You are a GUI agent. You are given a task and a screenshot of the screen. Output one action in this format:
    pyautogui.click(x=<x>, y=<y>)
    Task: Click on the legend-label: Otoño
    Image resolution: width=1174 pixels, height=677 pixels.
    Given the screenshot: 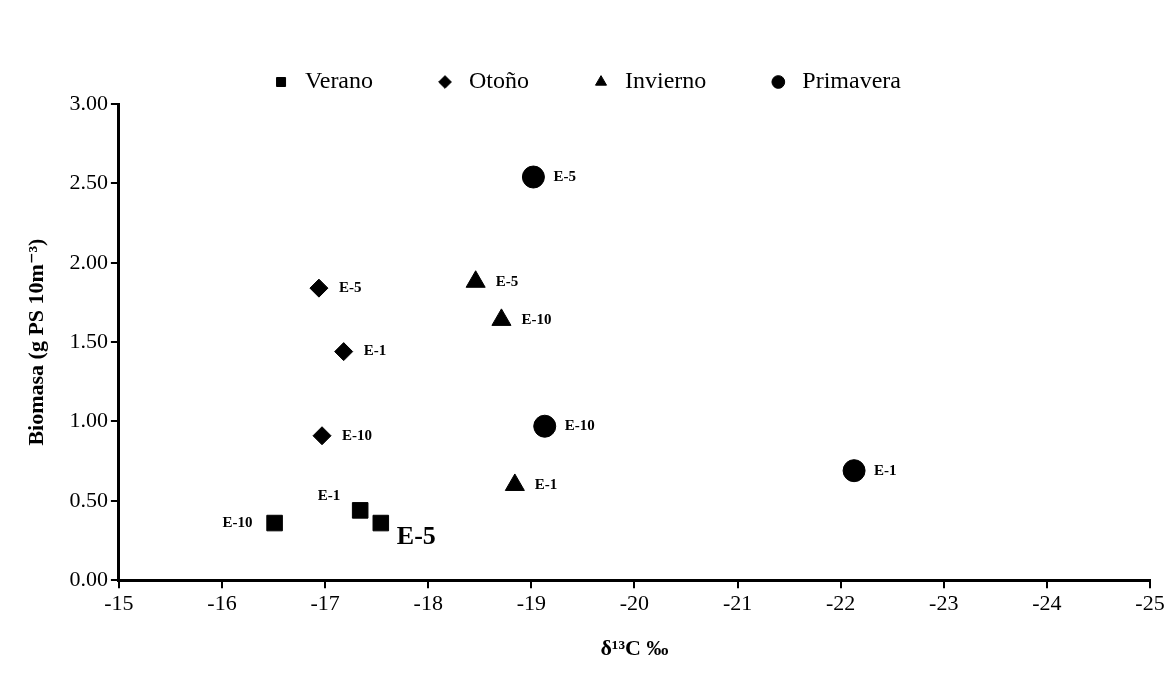 What is the action you would take?
    pyautogui.click(x=499, y=80)
    